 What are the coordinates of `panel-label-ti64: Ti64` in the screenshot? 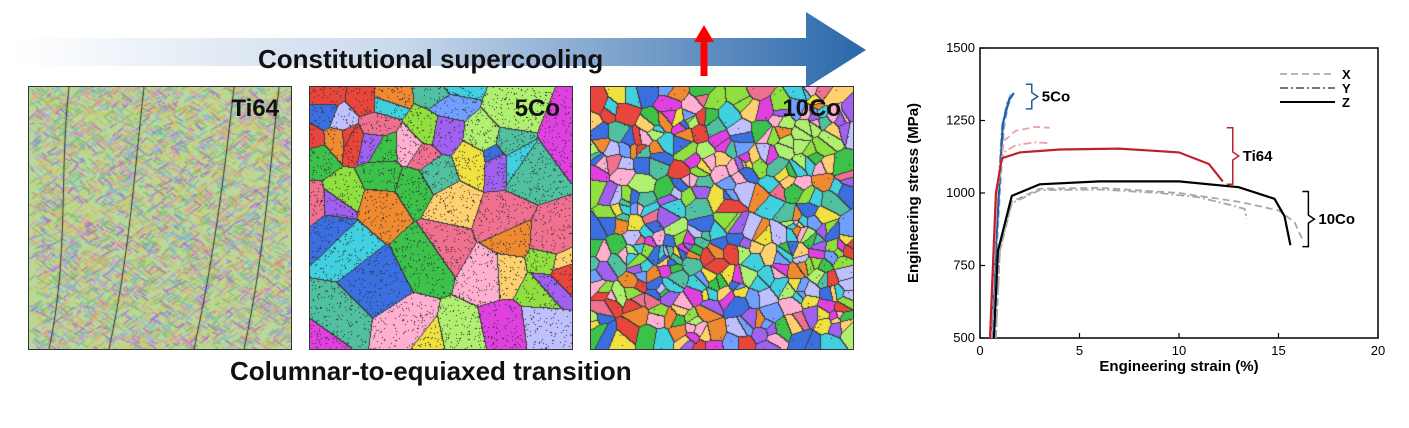 It's located at (255, 108).